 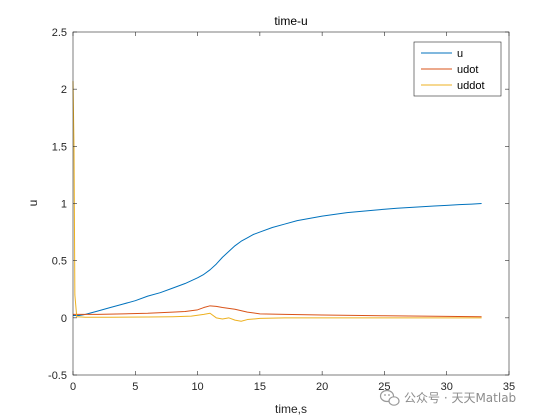 I want to click on y-tick-label: 0, so click(x=64, y=319).